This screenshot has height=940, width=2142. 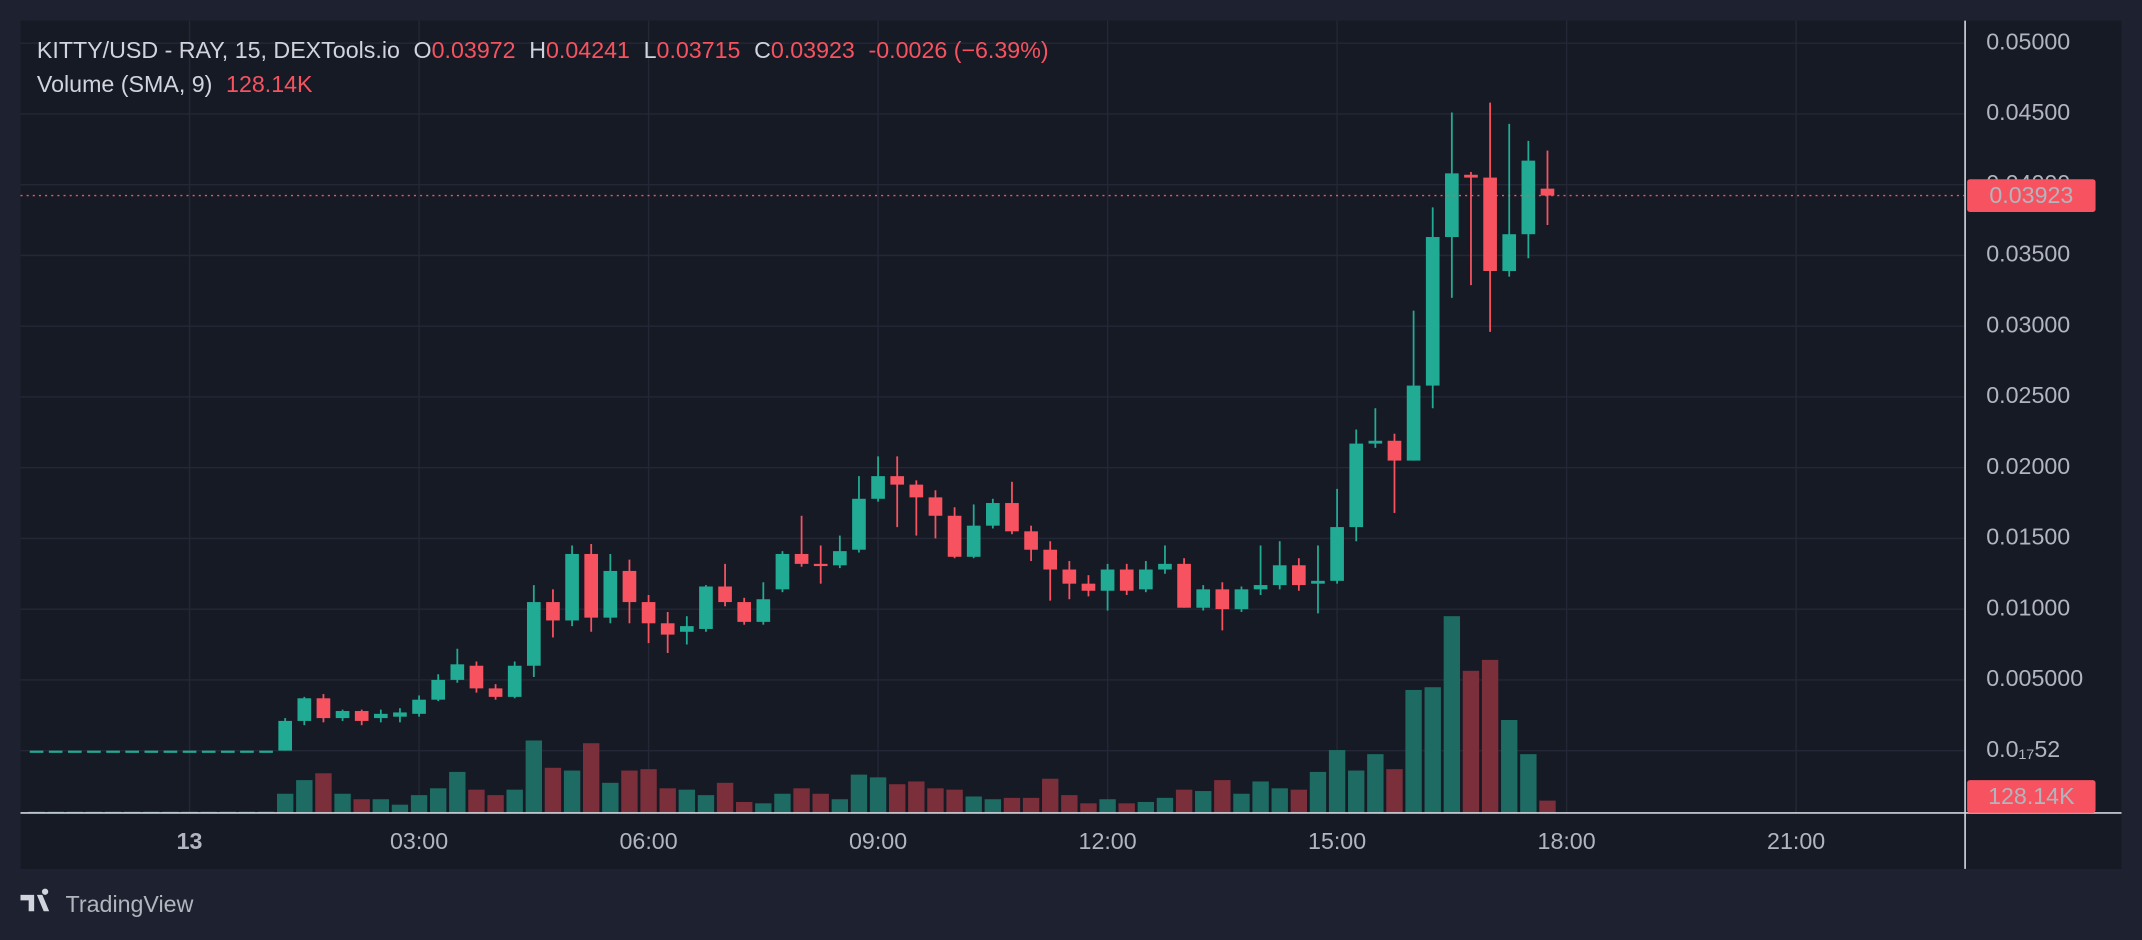 What do you see at coordinates (419, 841) in the screenshot?
I see `x-tick-label: 03:00` at bounding box center [419, 841].